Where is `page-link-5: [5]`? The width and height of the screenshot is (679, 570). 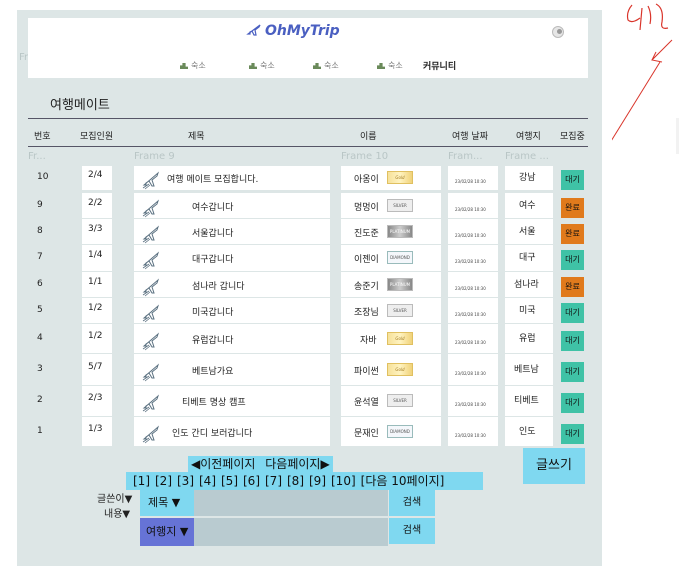 page-link-5: [5] is located at coordinates (229, 481).